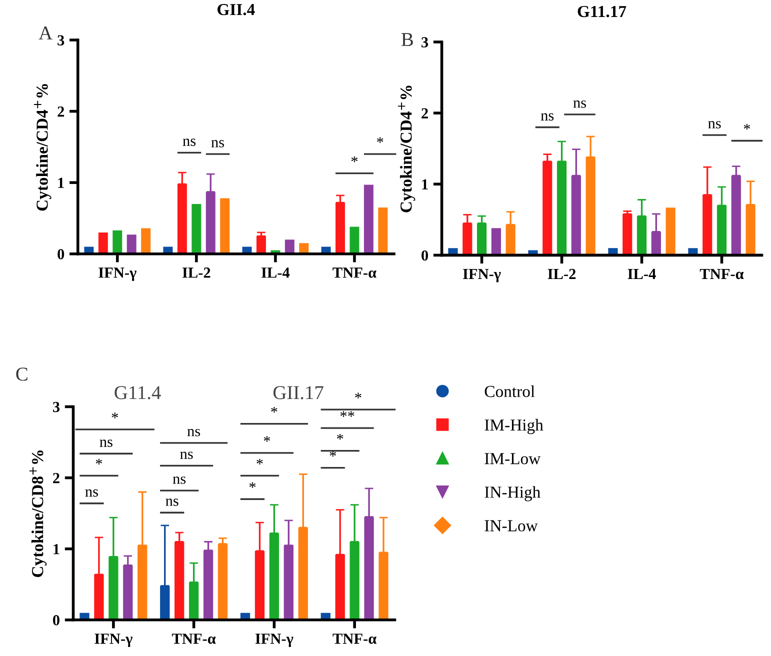 Image resolution: width=771 pixels, height=656 pixels. I want to click on text: A, so click(45, 33).